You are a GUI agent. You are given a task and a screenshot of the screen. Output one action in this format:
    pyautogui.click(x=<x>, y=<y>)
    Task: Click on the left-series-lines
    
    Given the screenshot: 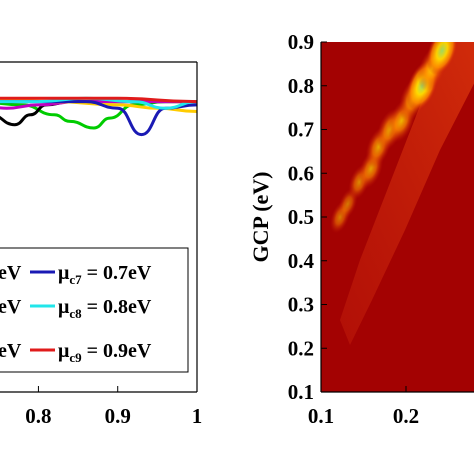 What is the action you would take?
    pyautogui.click(x=99, y=116)
    